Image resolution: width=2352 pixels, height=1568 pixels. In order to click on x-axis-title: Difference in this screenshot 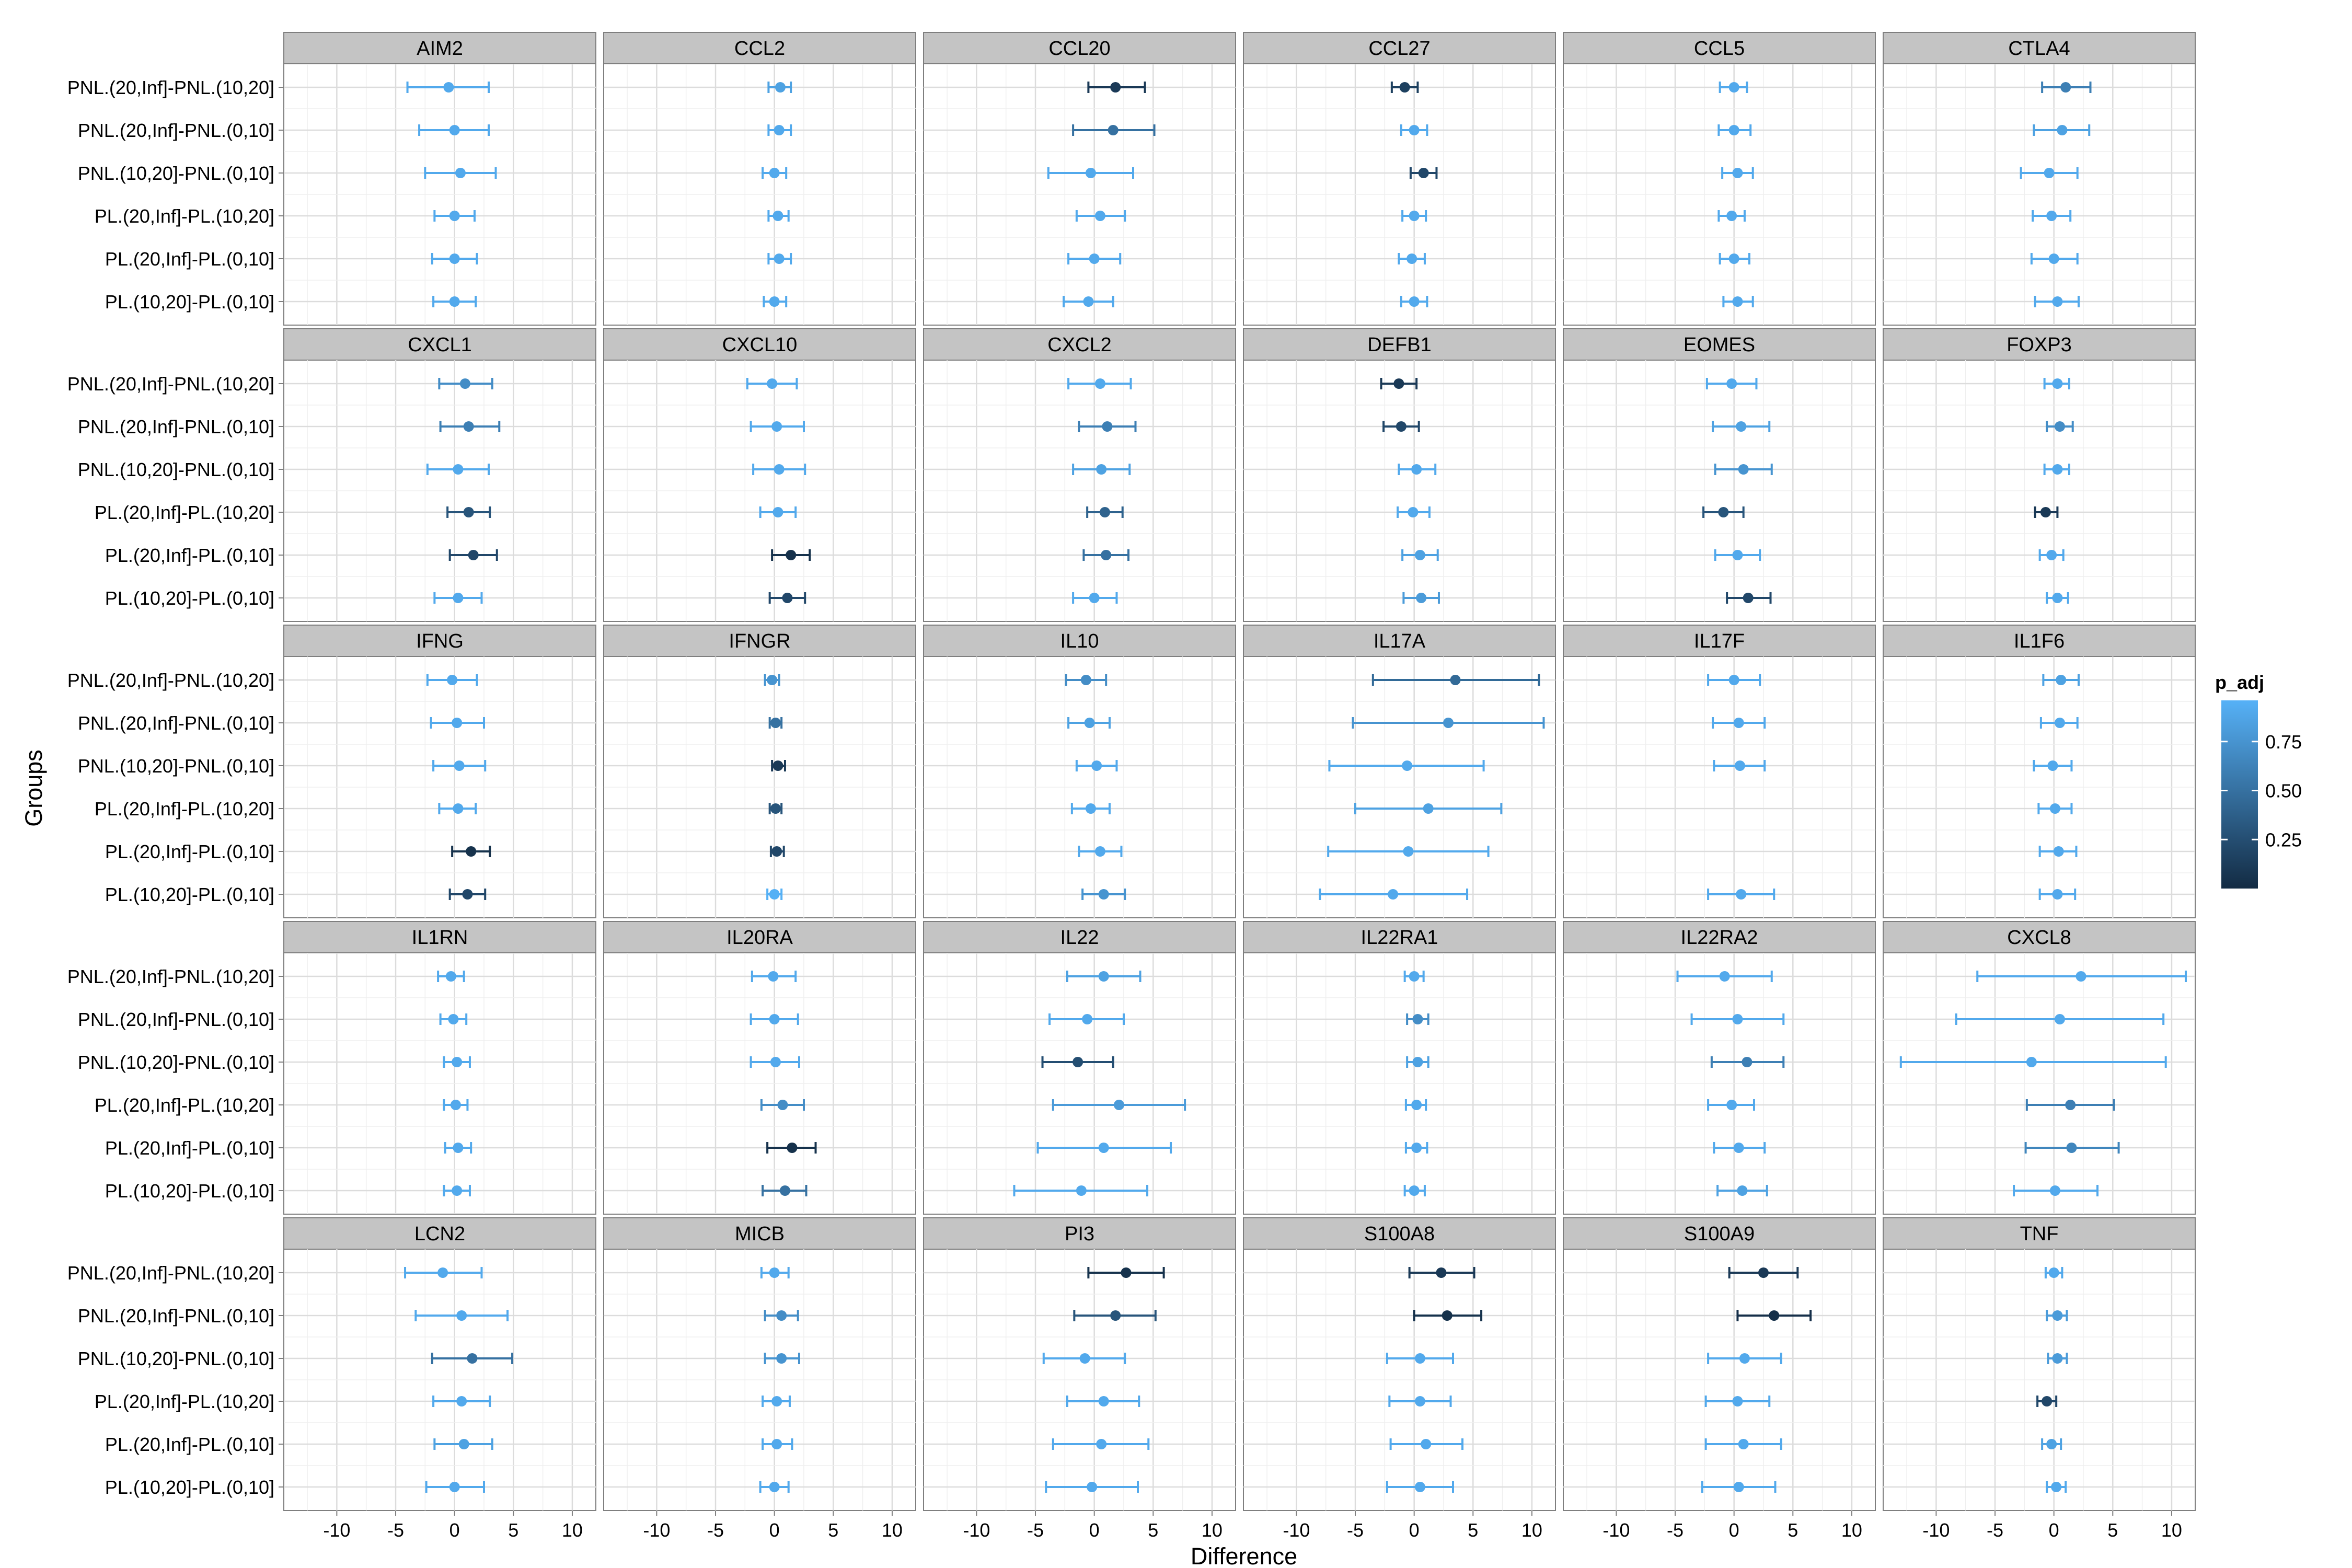, I will do `click(1244, 1555)`.